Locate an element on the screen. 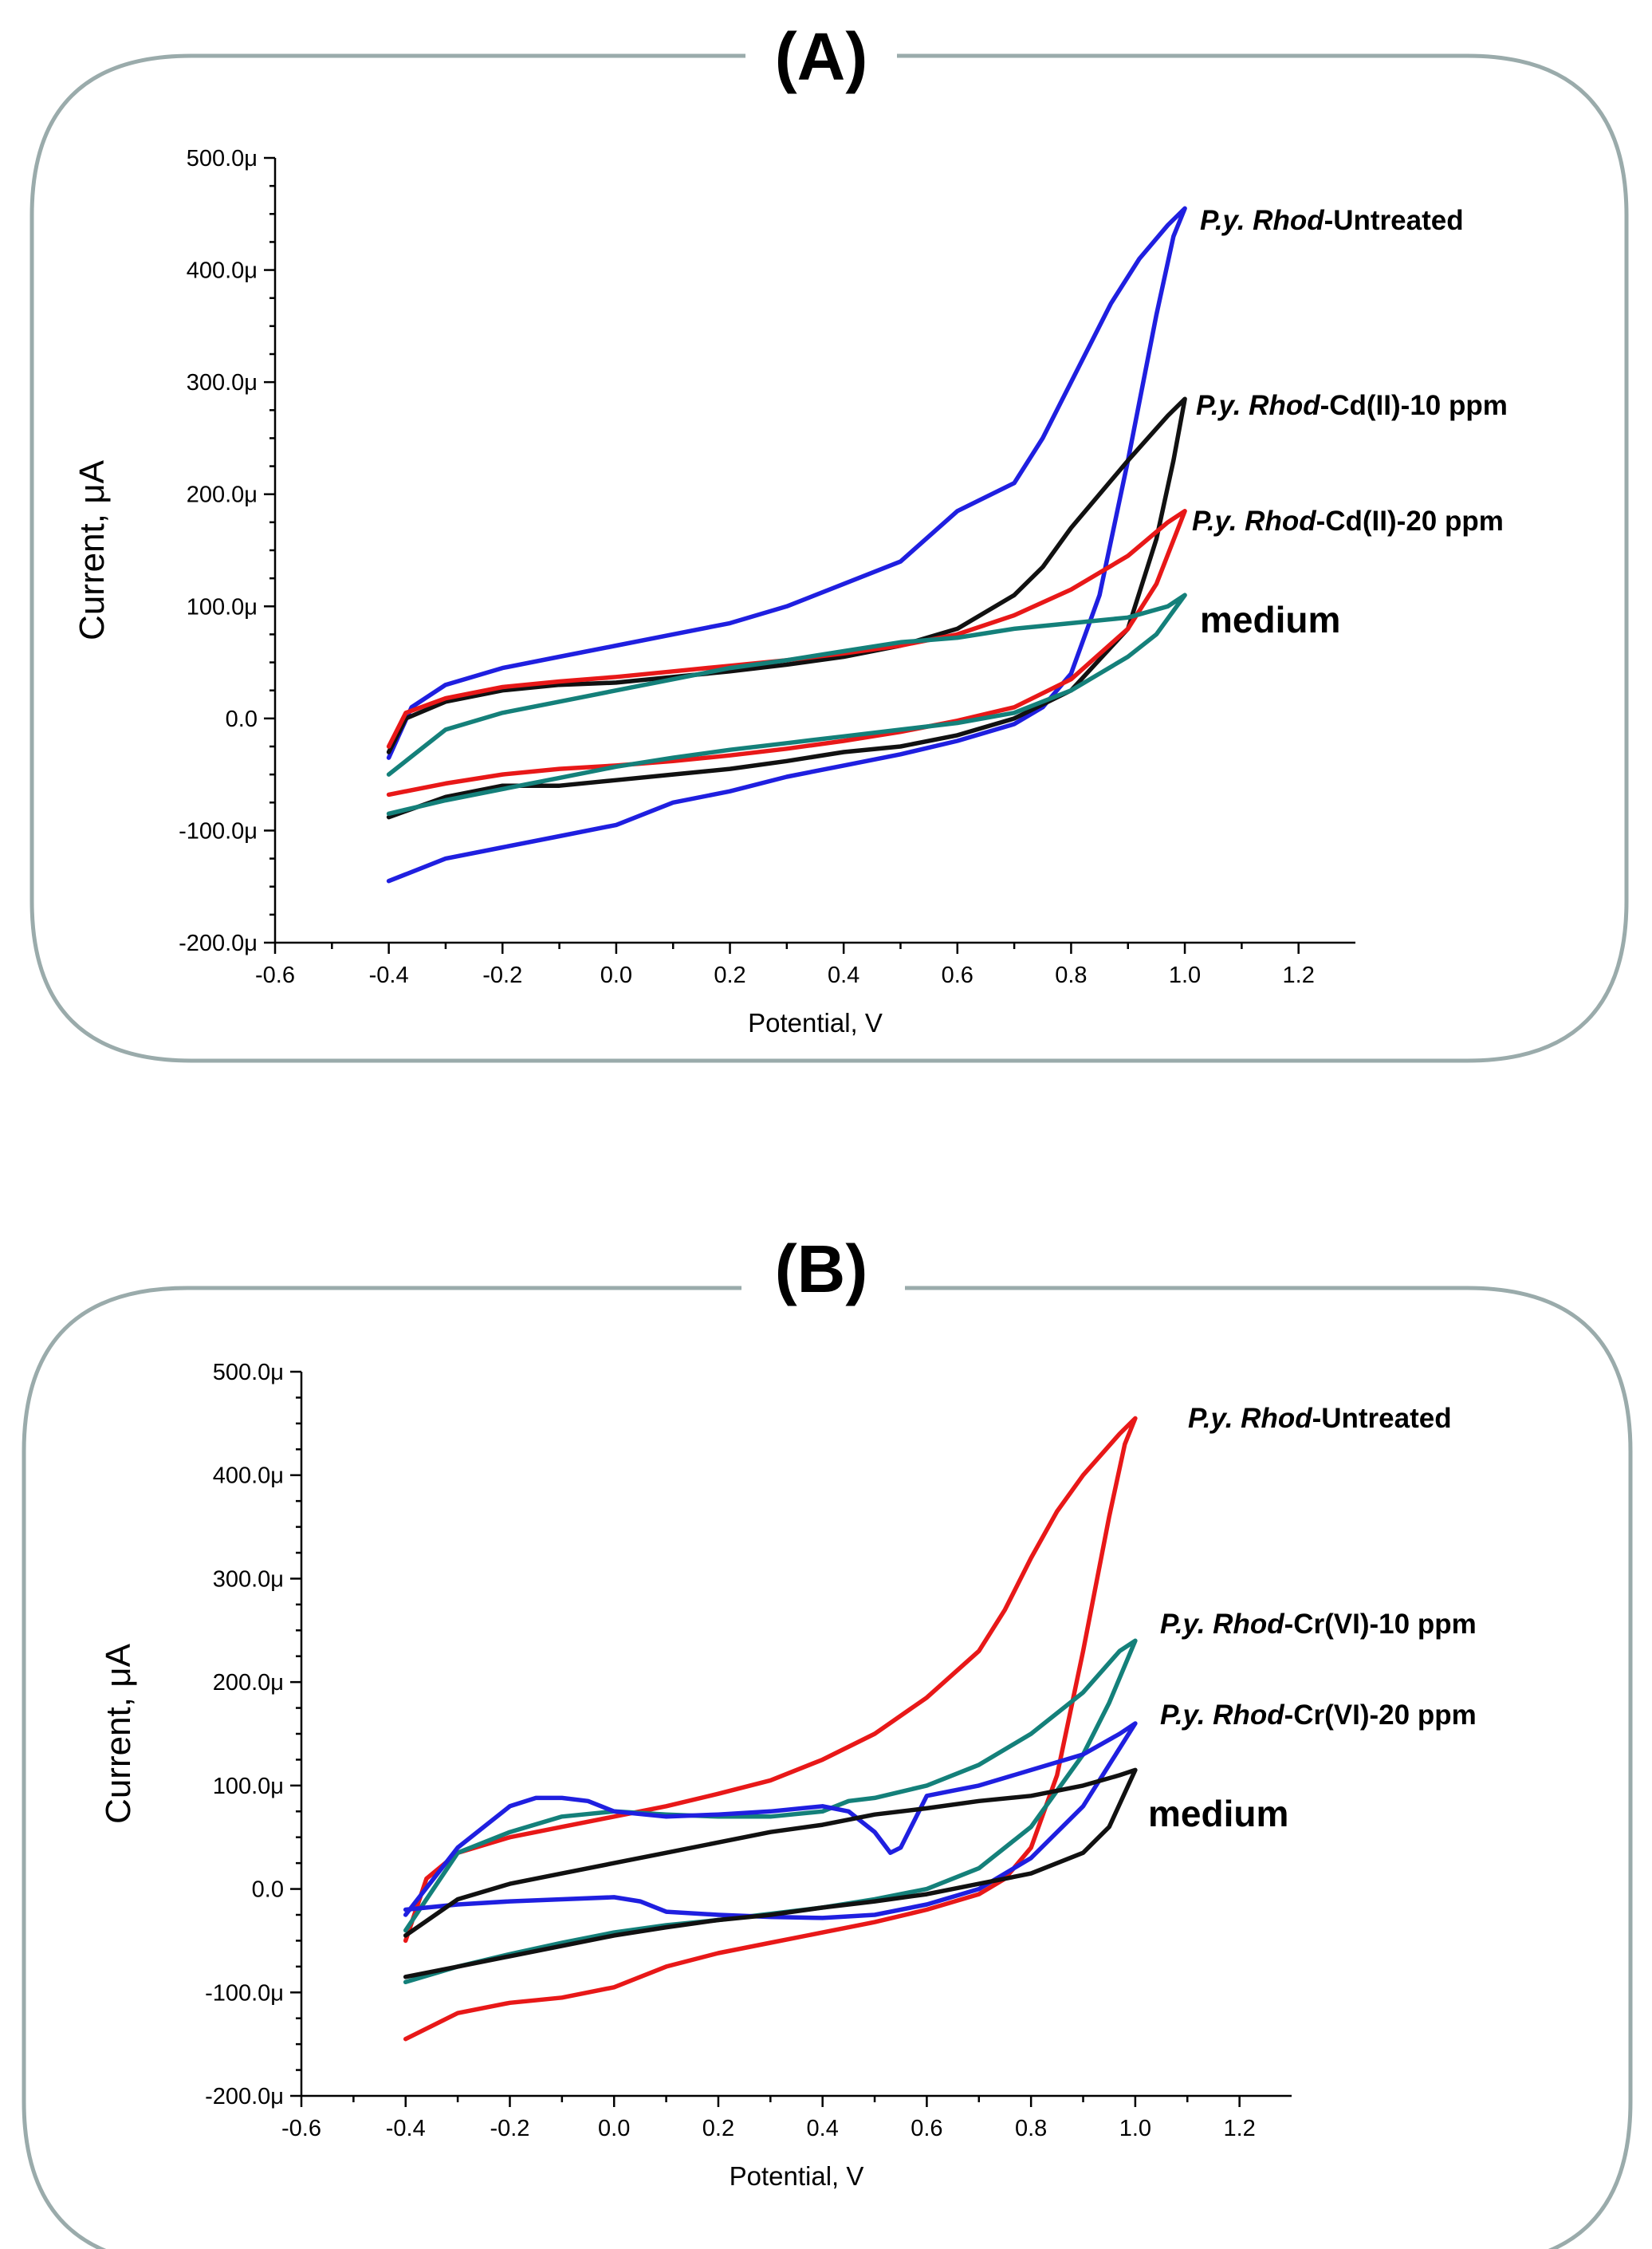 Image resolution: width=1652 pixels, height=2249 pixels. legend-label-rest: -Cr(VI)-20 ppm is located at coordinates (1380, 1716).